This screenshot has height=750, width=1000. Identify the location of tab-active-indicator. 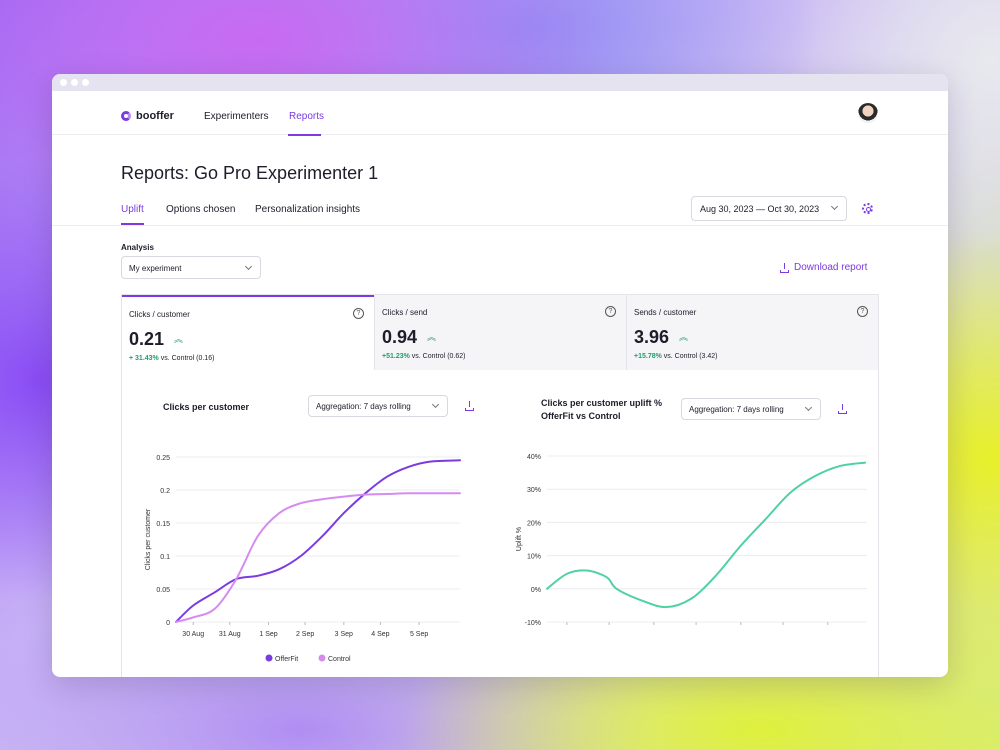
(132, 224).